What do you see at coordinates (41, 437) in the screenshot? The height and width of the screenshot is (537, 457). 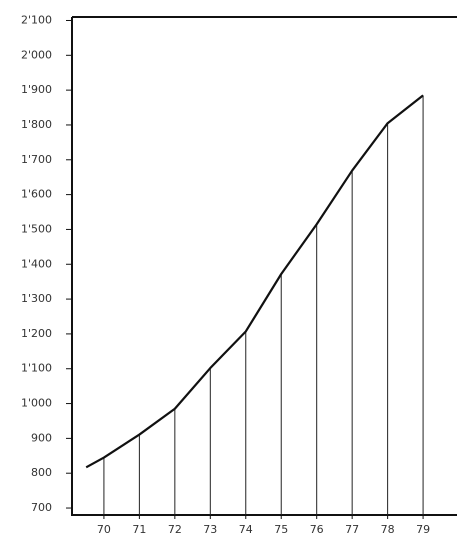 I see `y-tick-label: 900` at bounding box center [41, 437].